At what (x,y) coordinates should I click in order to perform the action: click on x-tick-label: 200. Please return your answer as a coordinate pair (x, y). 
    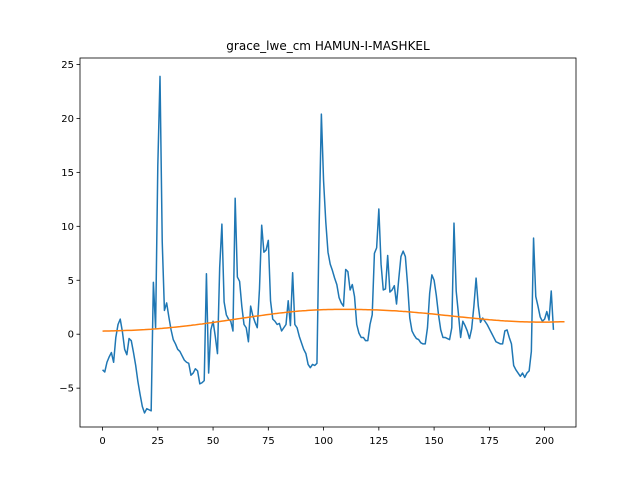
    Looking at the image, I should click on (544, 441).